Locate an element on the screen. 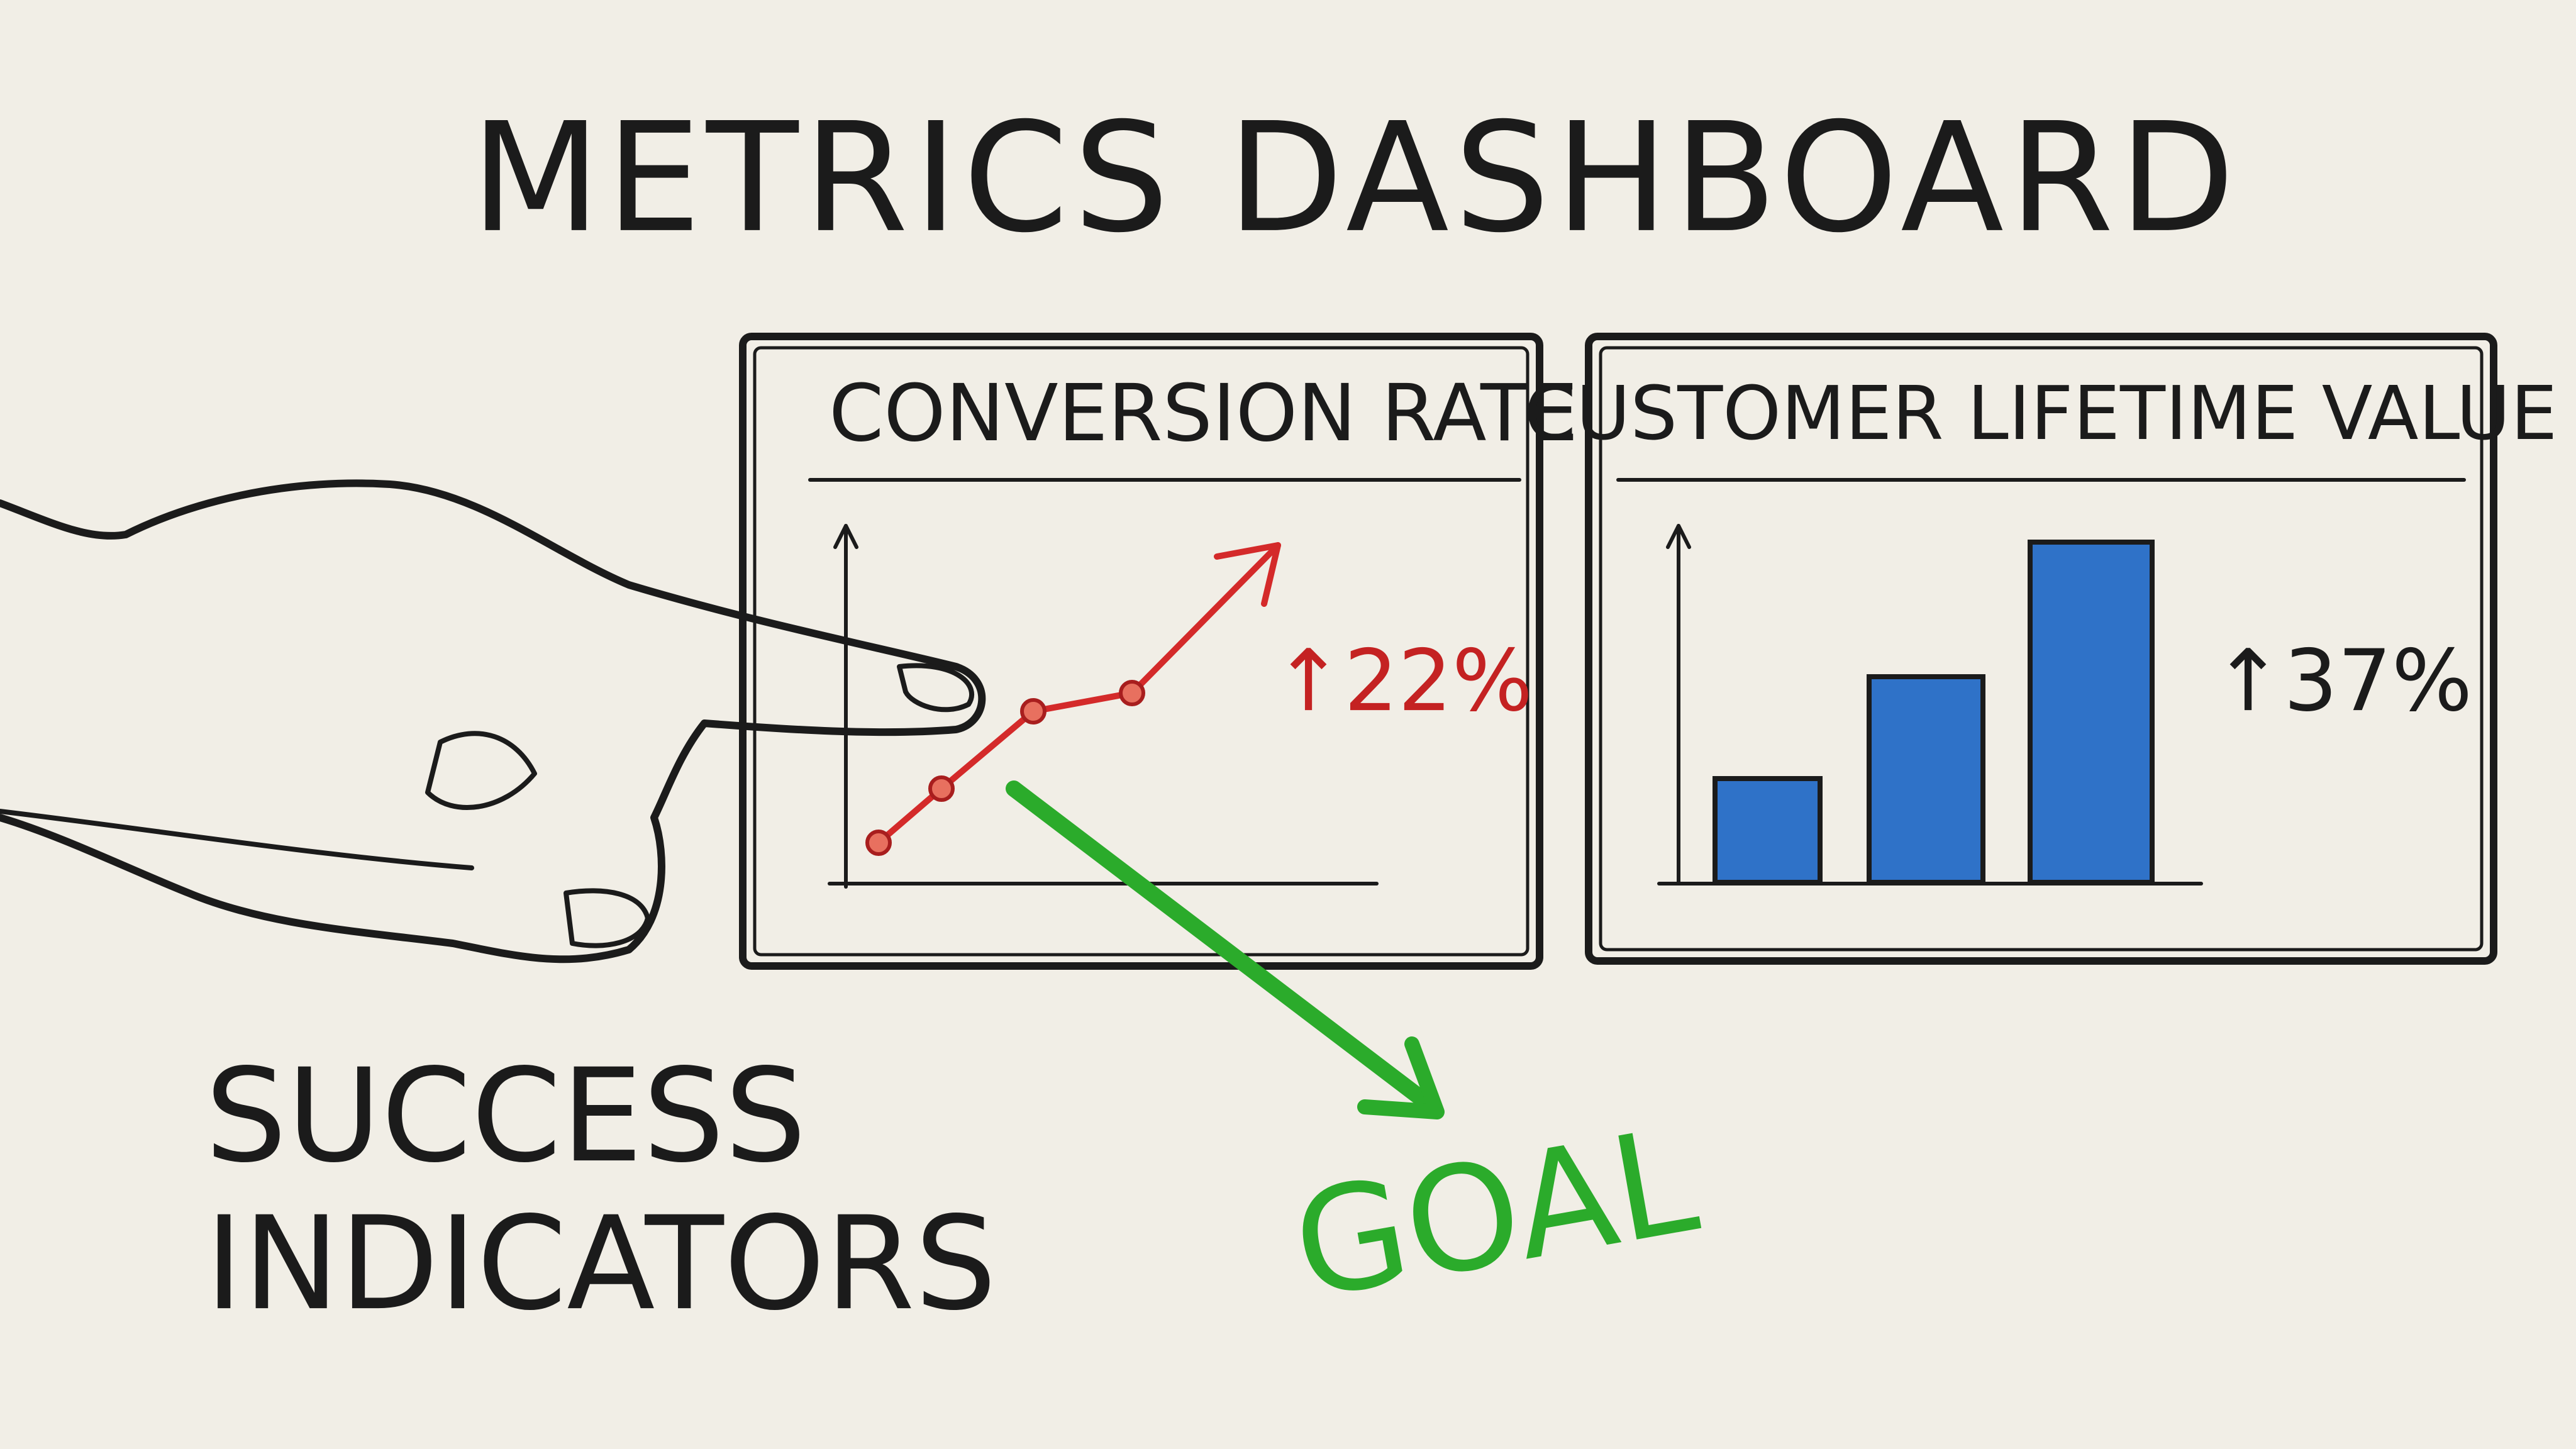  page-title: METRICS DASHBOARD is located at coordinates (1355, 178).